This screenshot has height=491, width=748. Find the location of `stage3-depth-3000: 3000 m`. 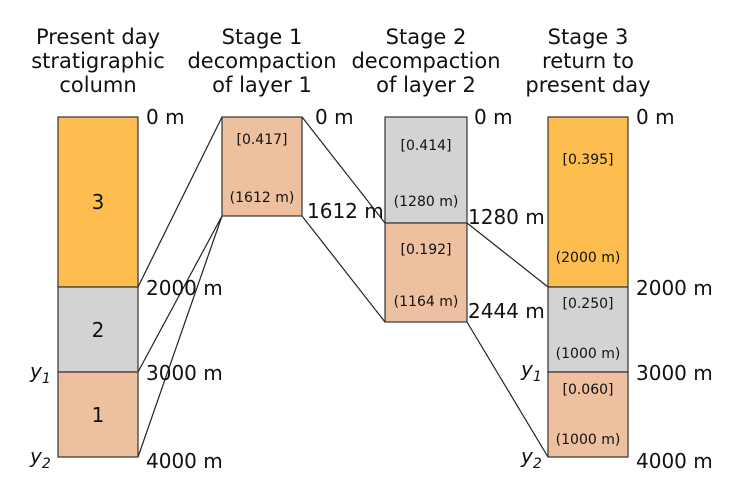

stage3-depth-3000: 3000 m is located at coordinates (674, 373).